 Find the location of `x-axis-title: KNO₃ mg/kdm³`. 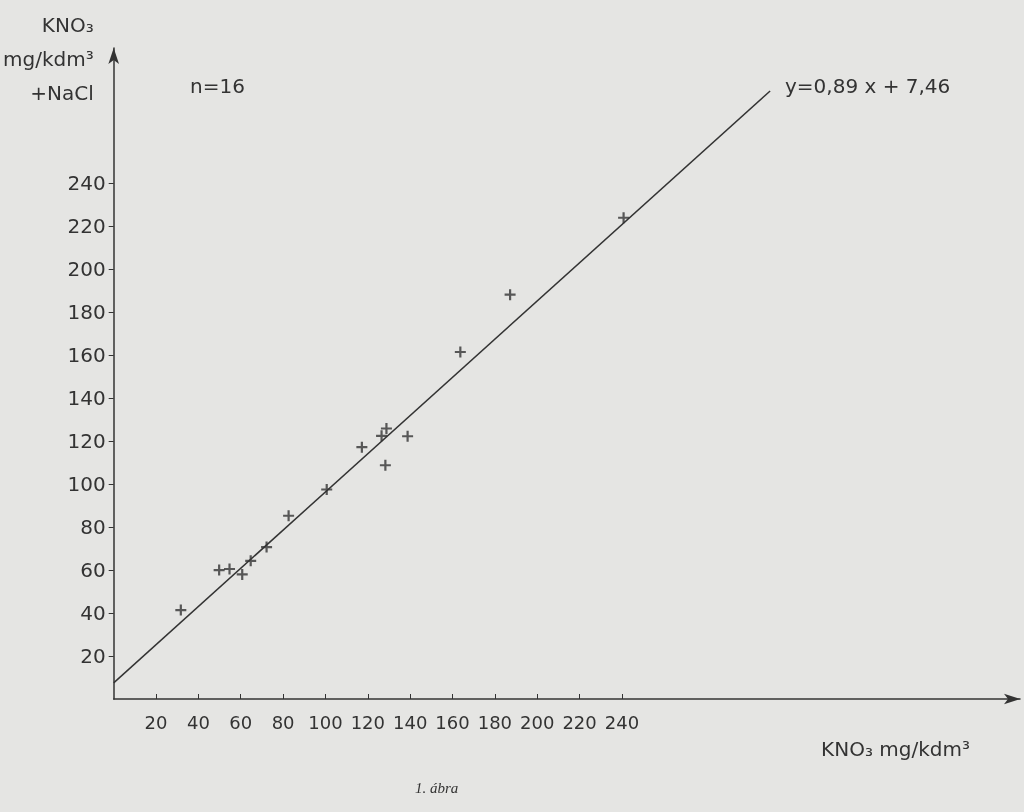

x-axis-title: KNO₃ mg/kdm³ is located at coordinates (895, 749).